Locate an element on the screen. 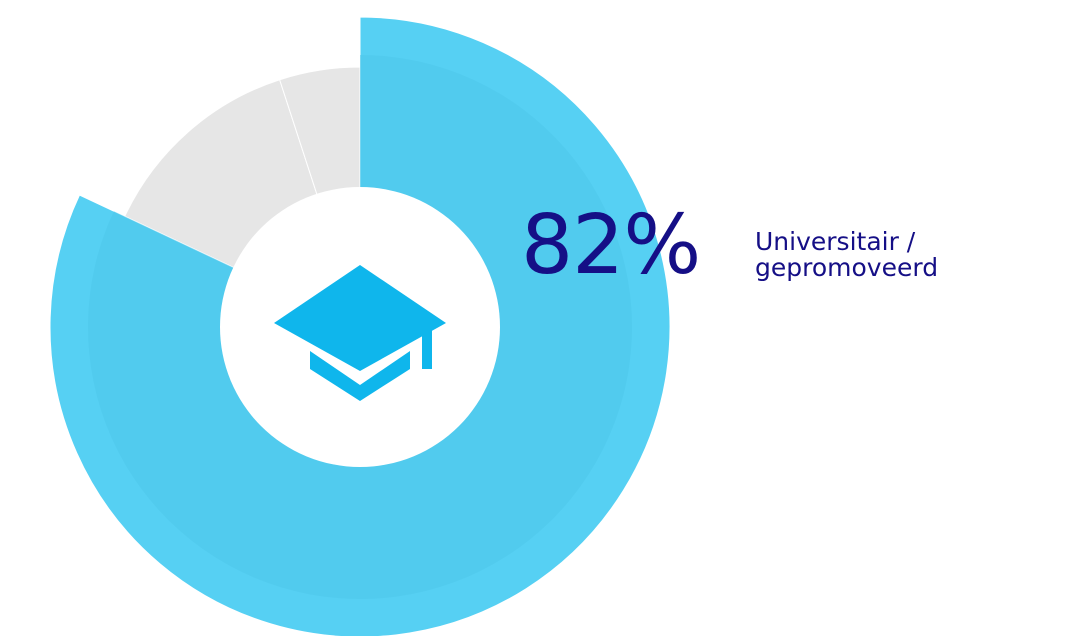 This screenshot has height=640, width=1066. primary-percentage: 82% is located at coordinates (611, 245).